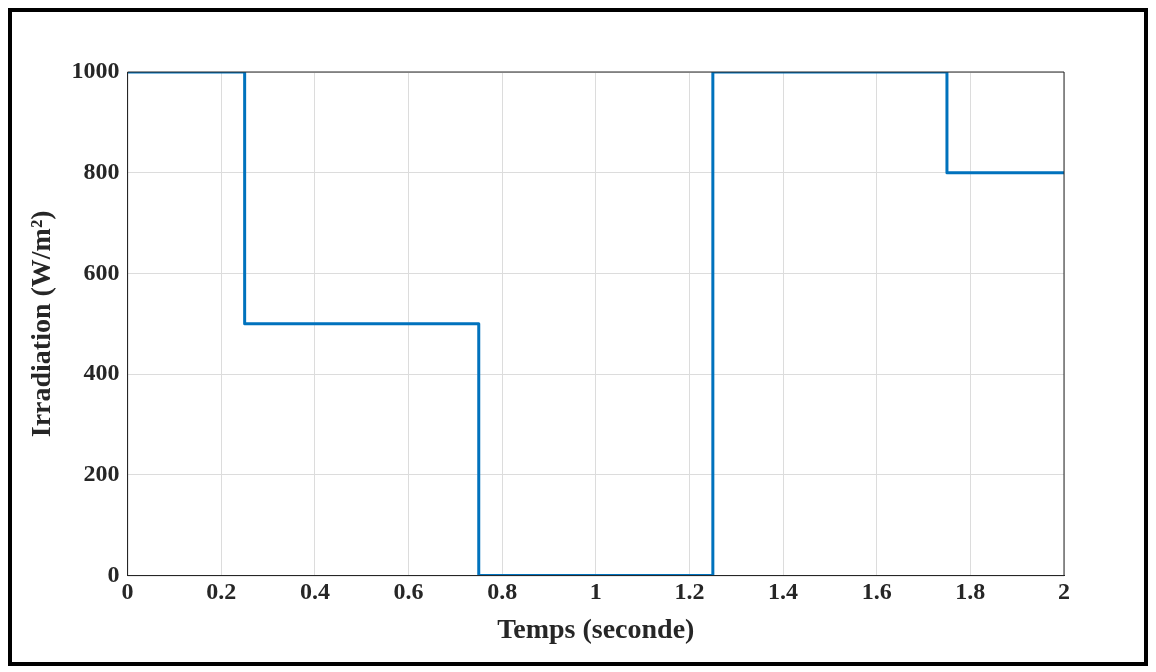  Describe the element at coordinates (876, 591) in the screenshot. I see `x-tick-label: 1.6` at that location.